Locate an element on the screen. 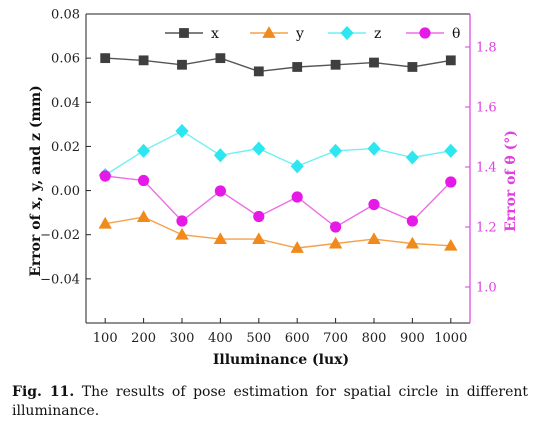 The image size is (540, 426). left-tick-label: 0.02 is located at coordinates (65, 147).